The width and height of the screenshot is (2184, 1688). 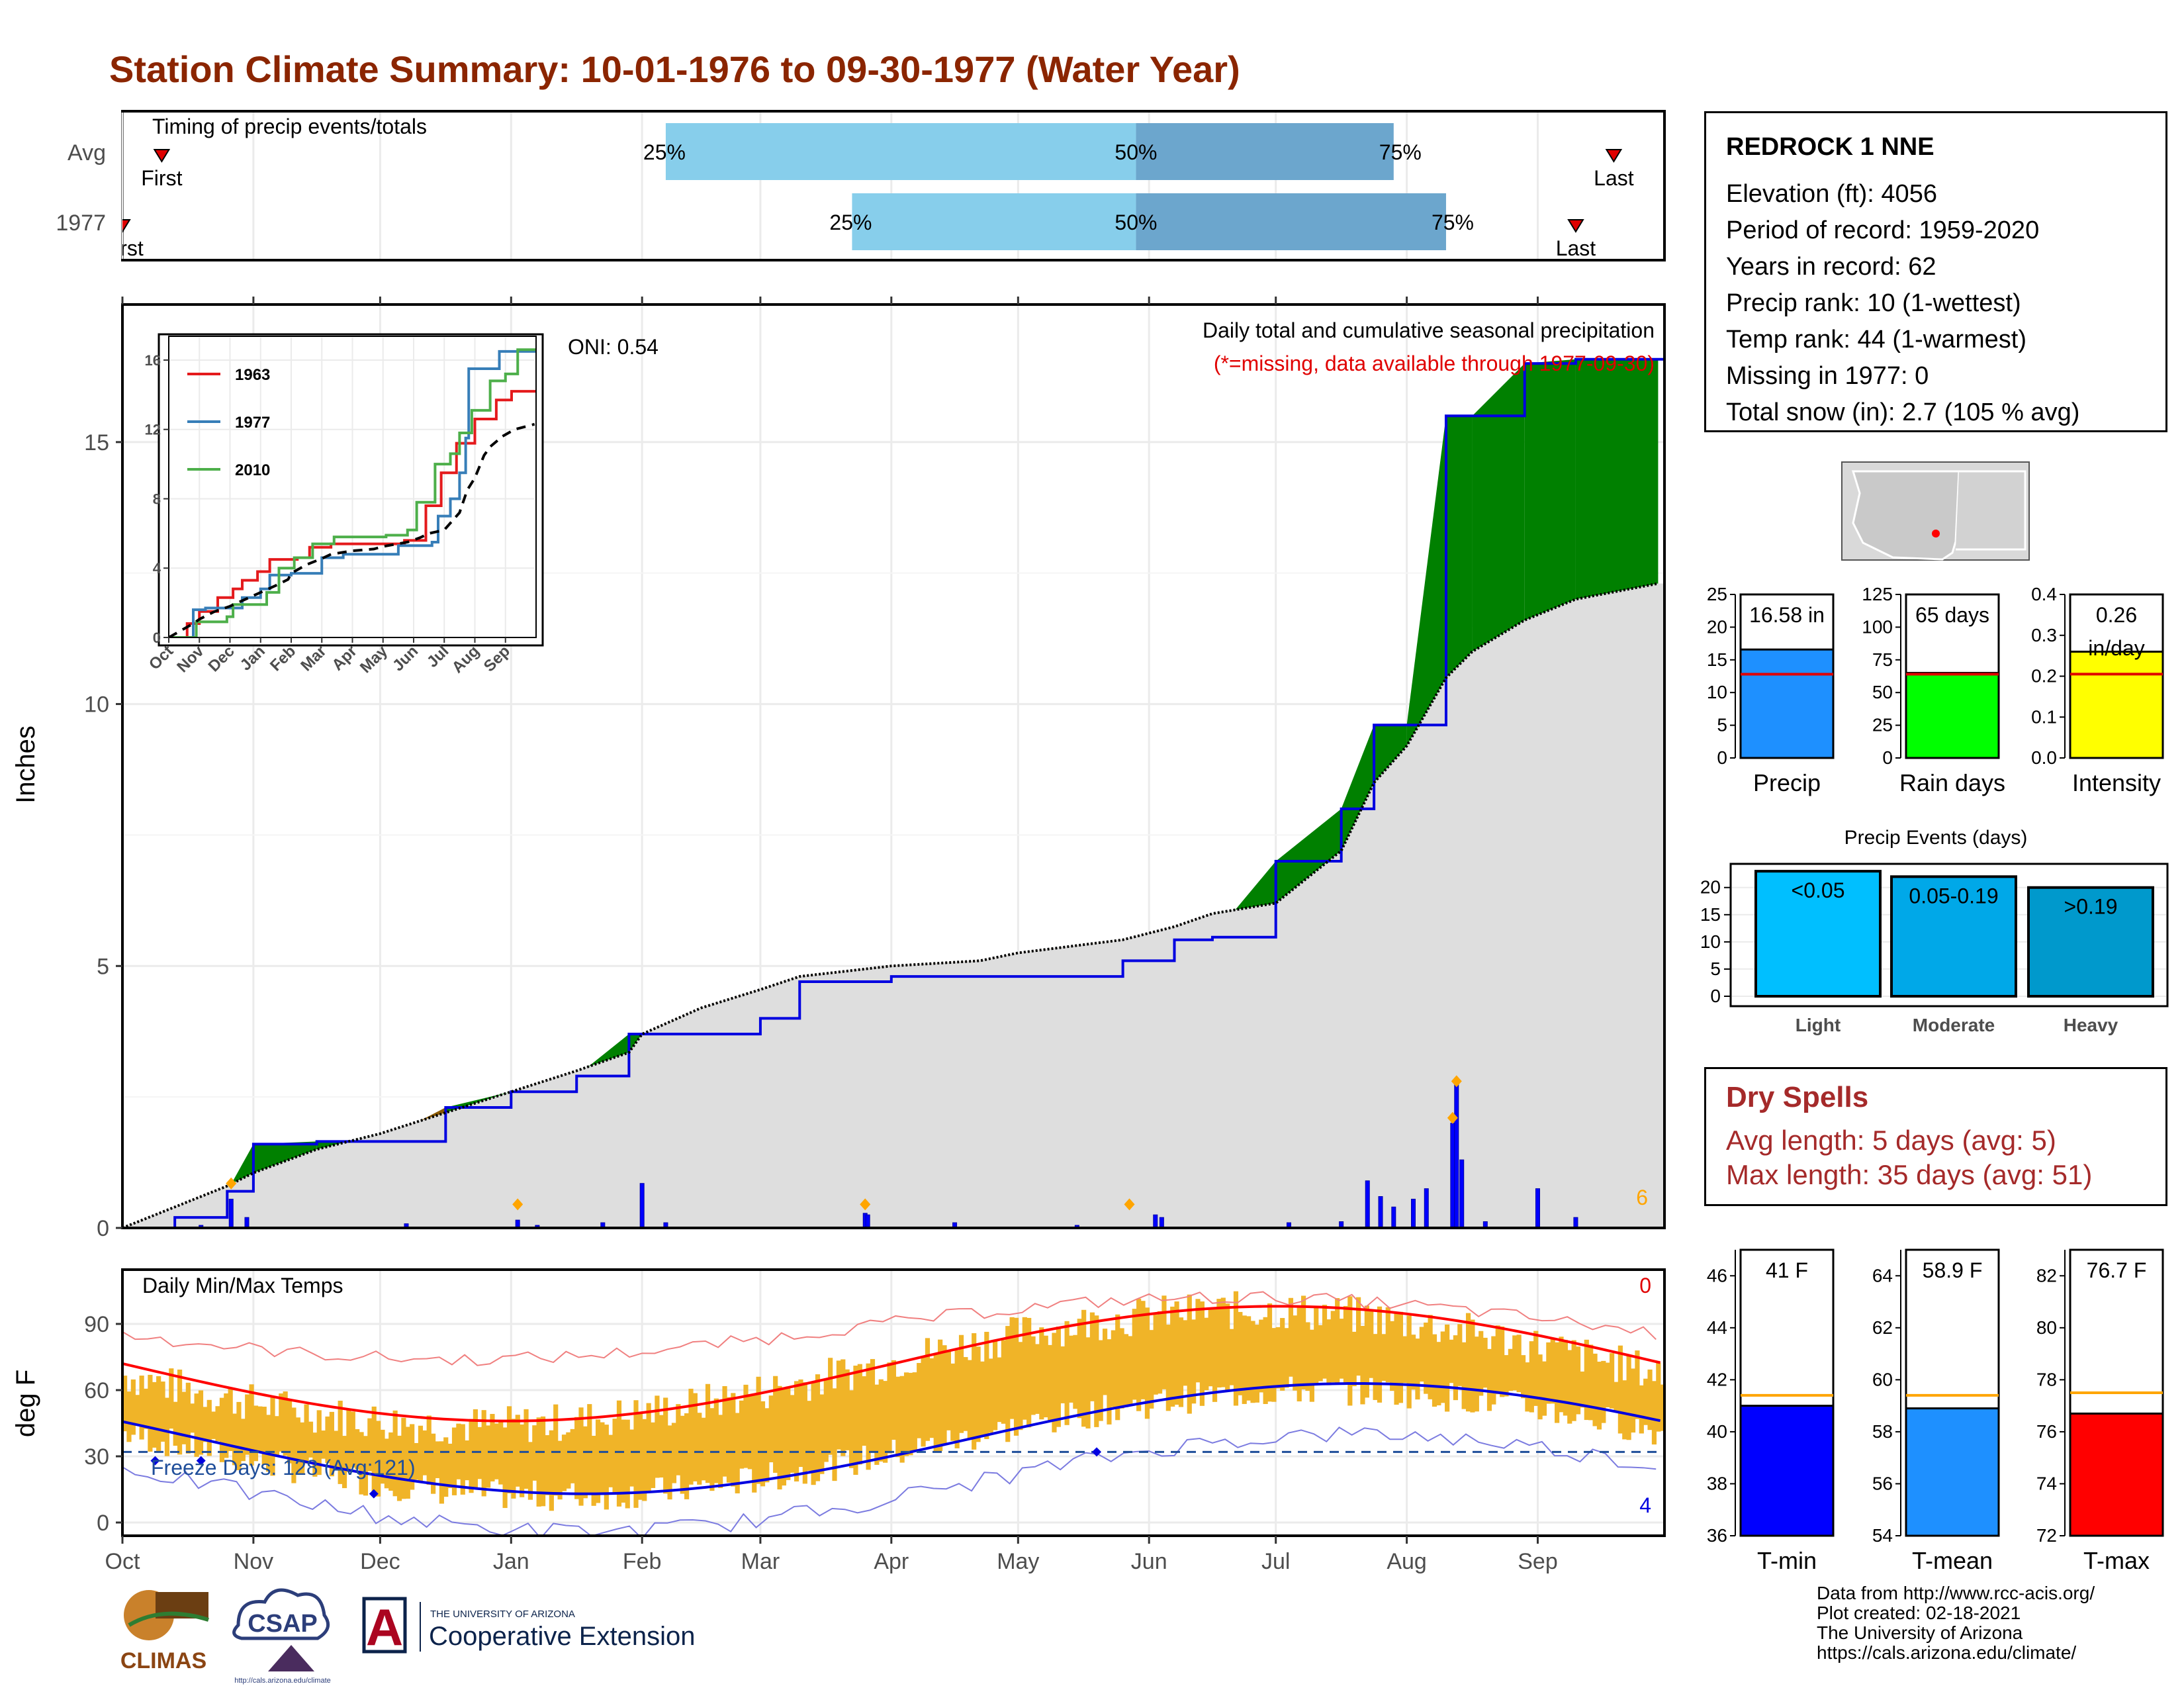 What do you see at coordinates (1883, 692) in the screenshot?
I see `summary-y-tick-label: 50` at bounding box center [1883, 692].